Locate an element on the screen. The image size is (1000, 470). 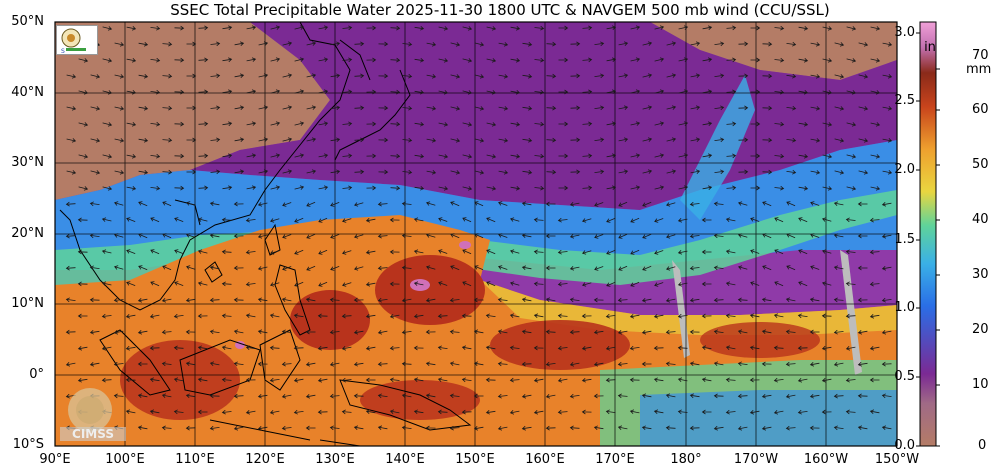
lon-label: 90°E is located at coordinates (55, 459).